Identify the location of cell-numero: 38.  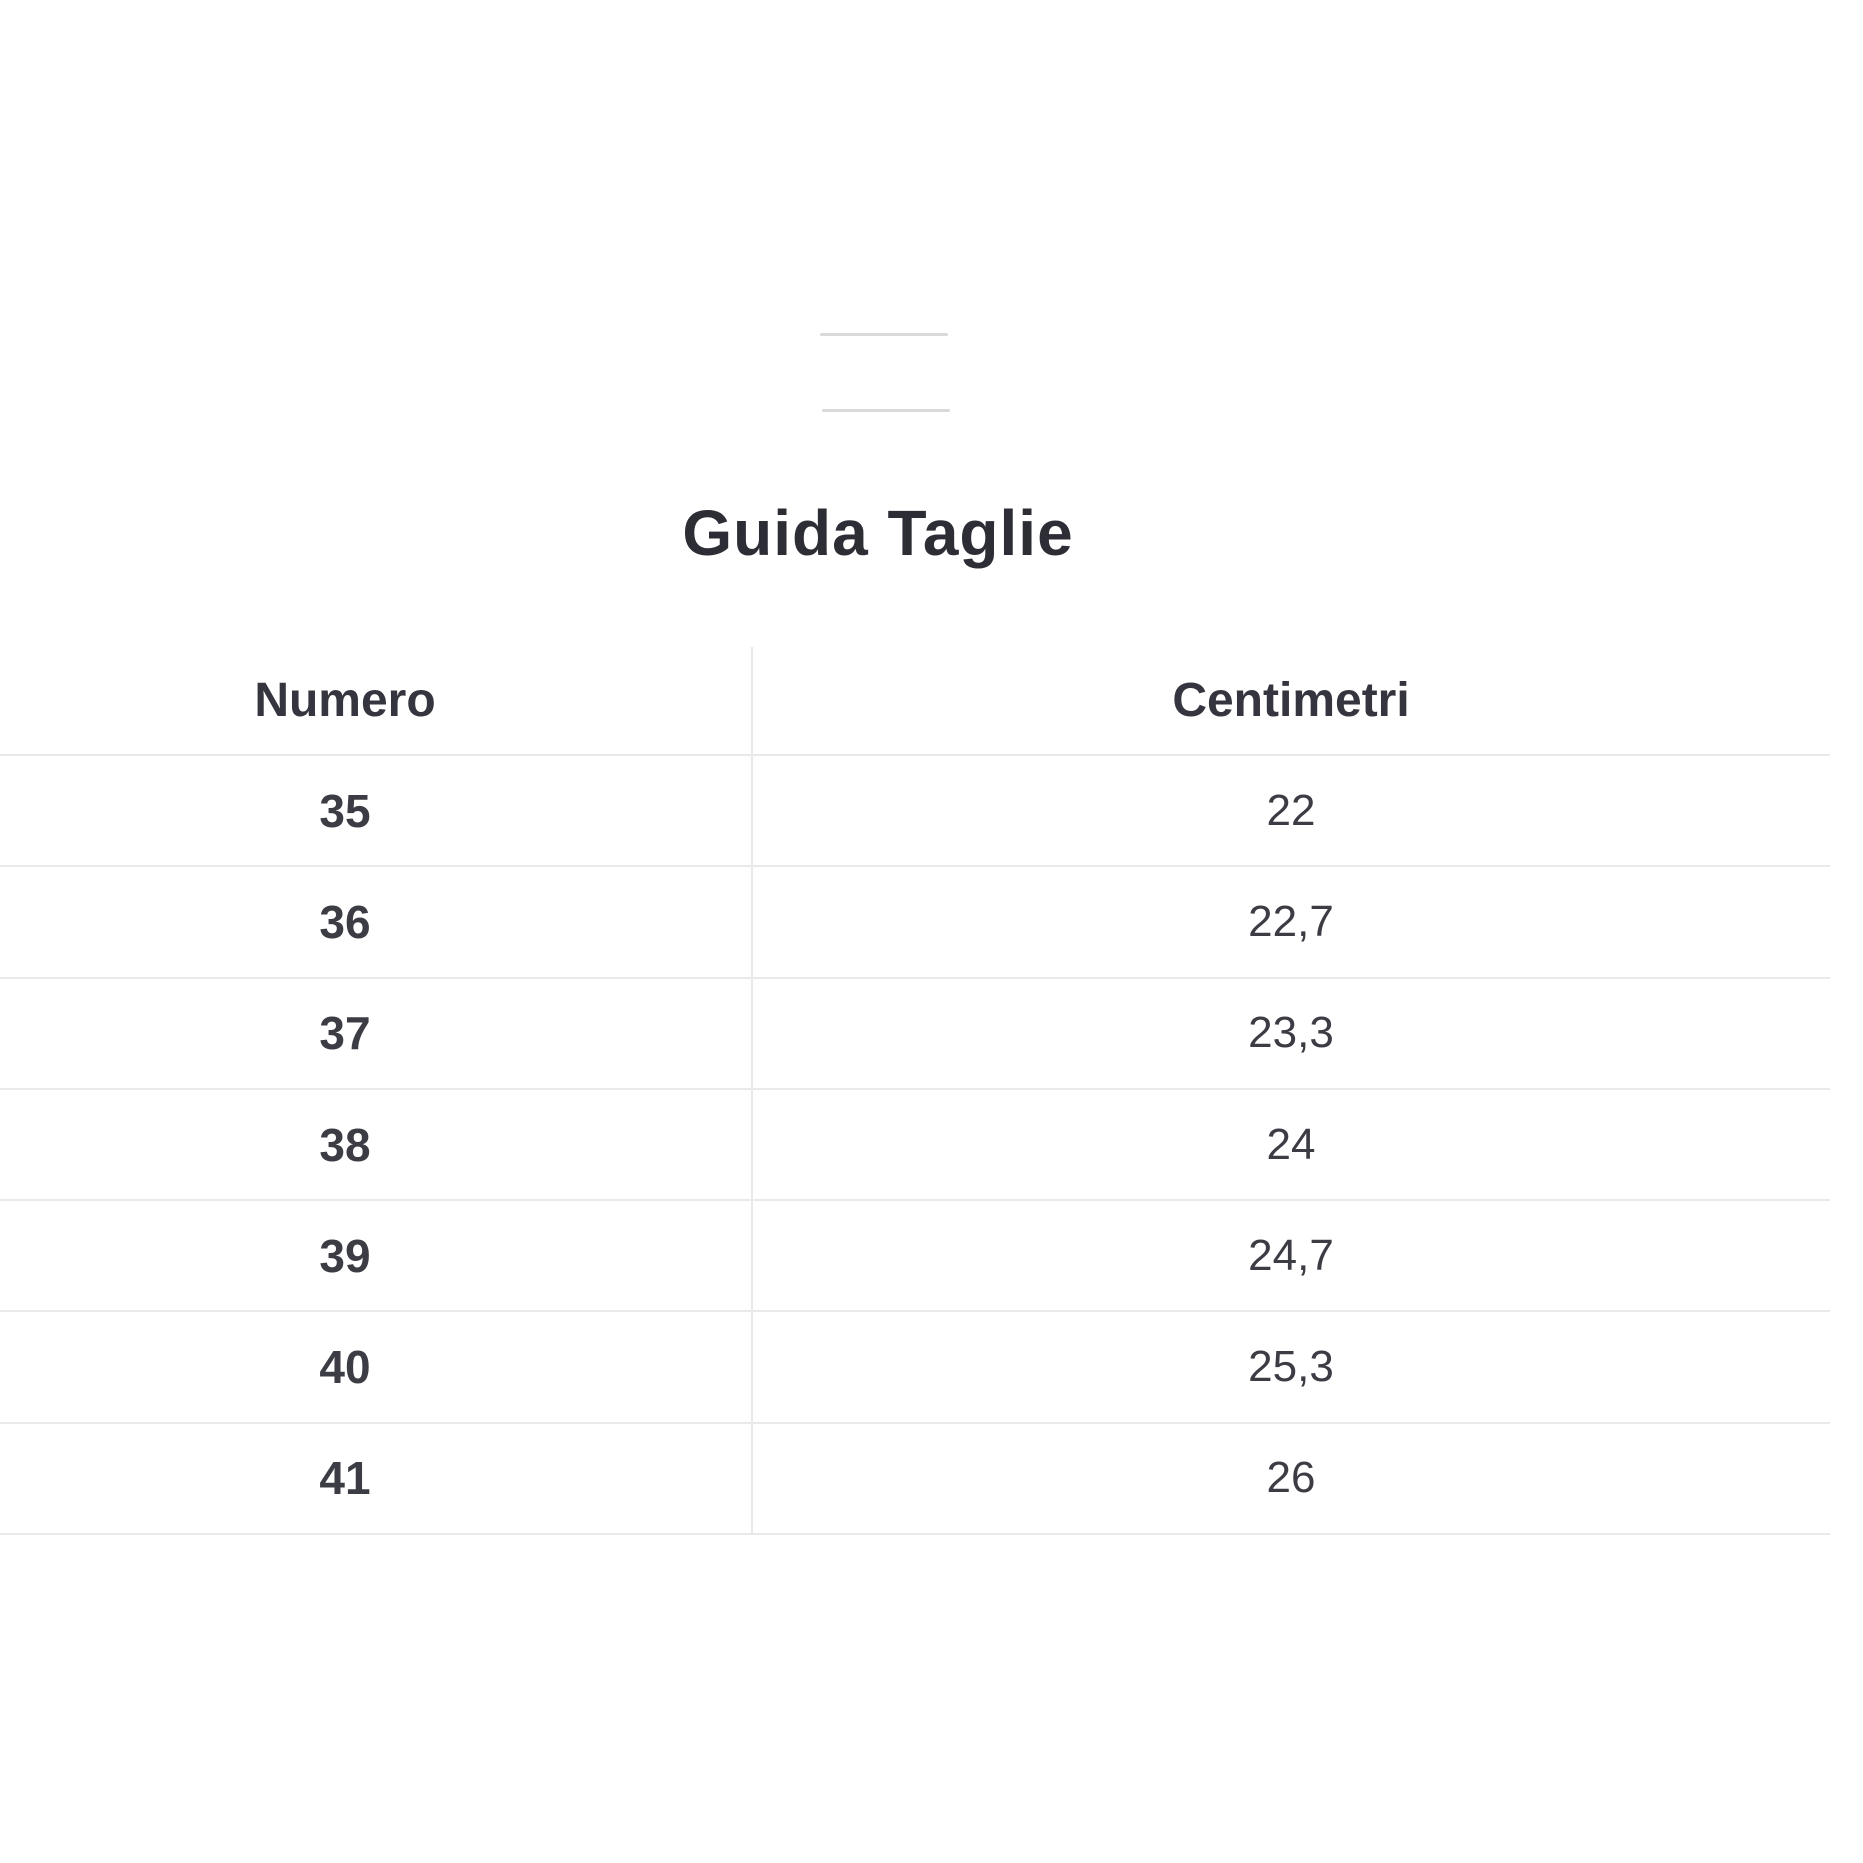
(345, 1144).